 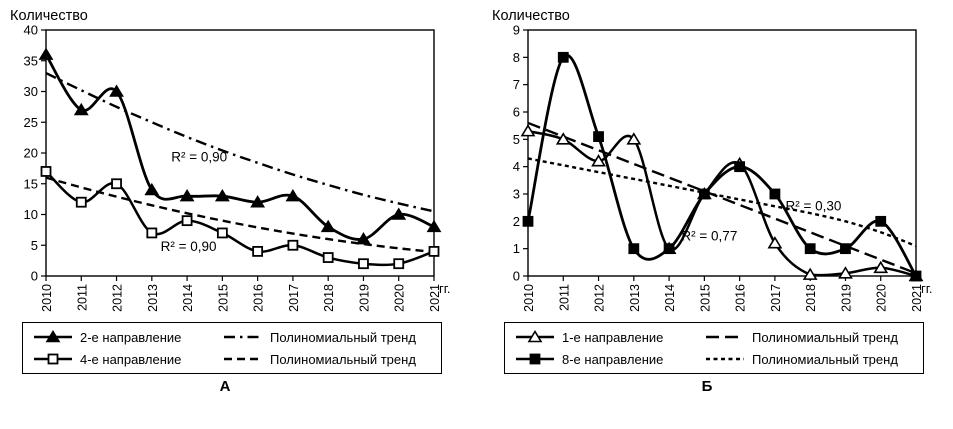 I want to click on x-tick-label: 2010, so click(x=47, y=298).